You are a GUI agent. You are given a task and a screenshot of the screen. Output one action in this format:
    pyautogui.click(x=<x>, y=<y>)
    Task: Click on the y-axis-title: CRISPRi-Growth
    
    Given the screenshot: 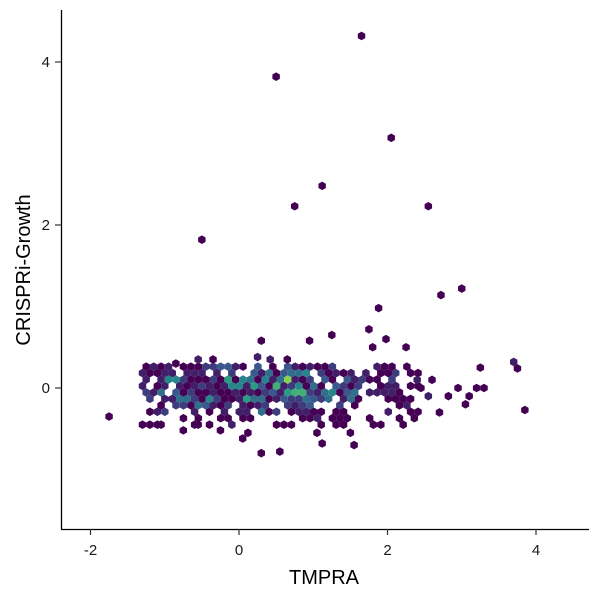 What is the action you would take?
    pyautogui.click(x=24, y=269)
    